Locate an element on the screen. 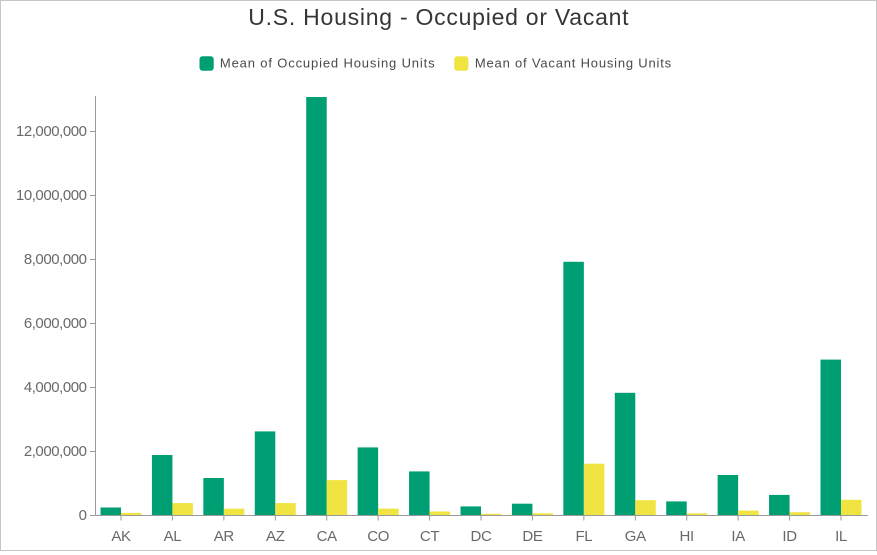 This screenshot has width=877, height=555. svg-text: AL is located at coordinates (173, 536).